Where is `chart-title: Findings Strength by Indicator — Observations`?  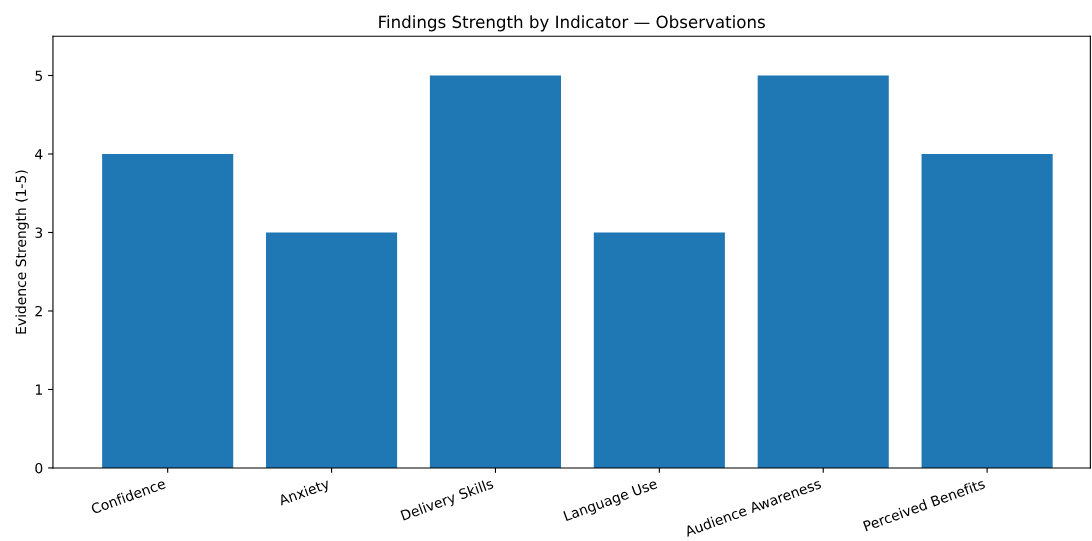
chart-title: Findings Strength by Indicator — Observations is located at coordinates (572, 23).